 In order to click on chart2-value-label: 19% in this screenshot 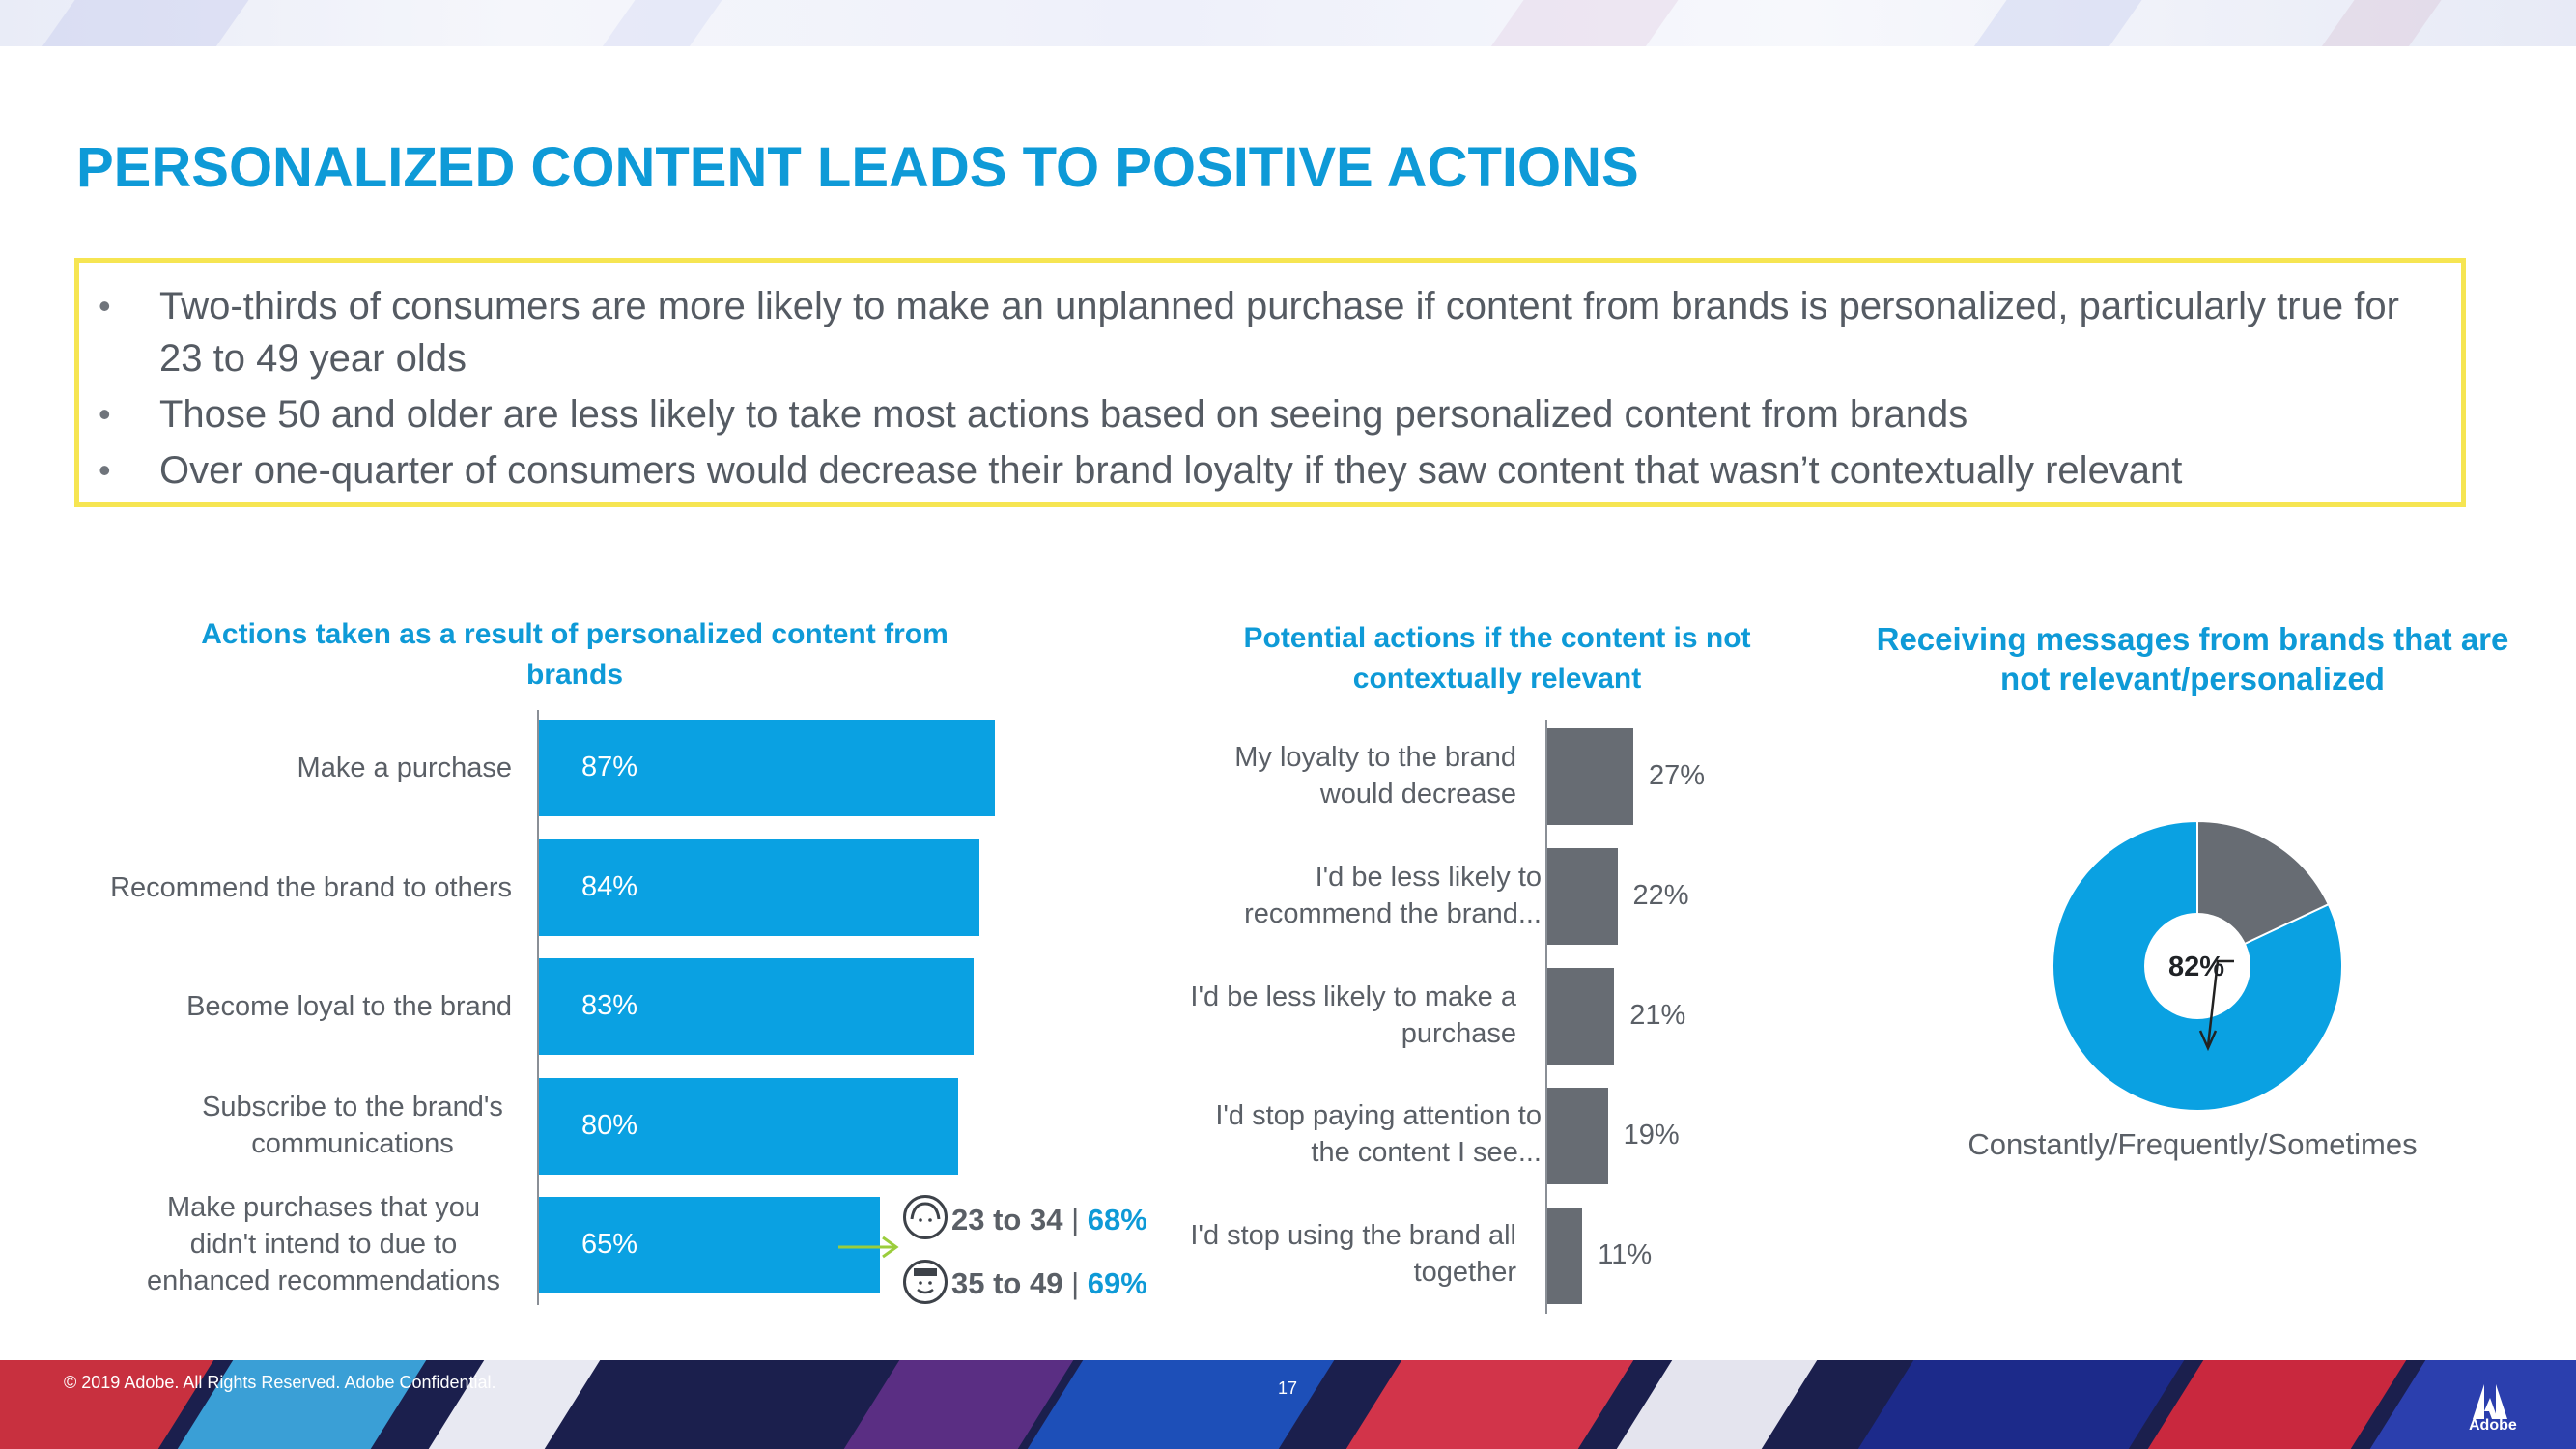, I will do `click(1651, 1135)`.